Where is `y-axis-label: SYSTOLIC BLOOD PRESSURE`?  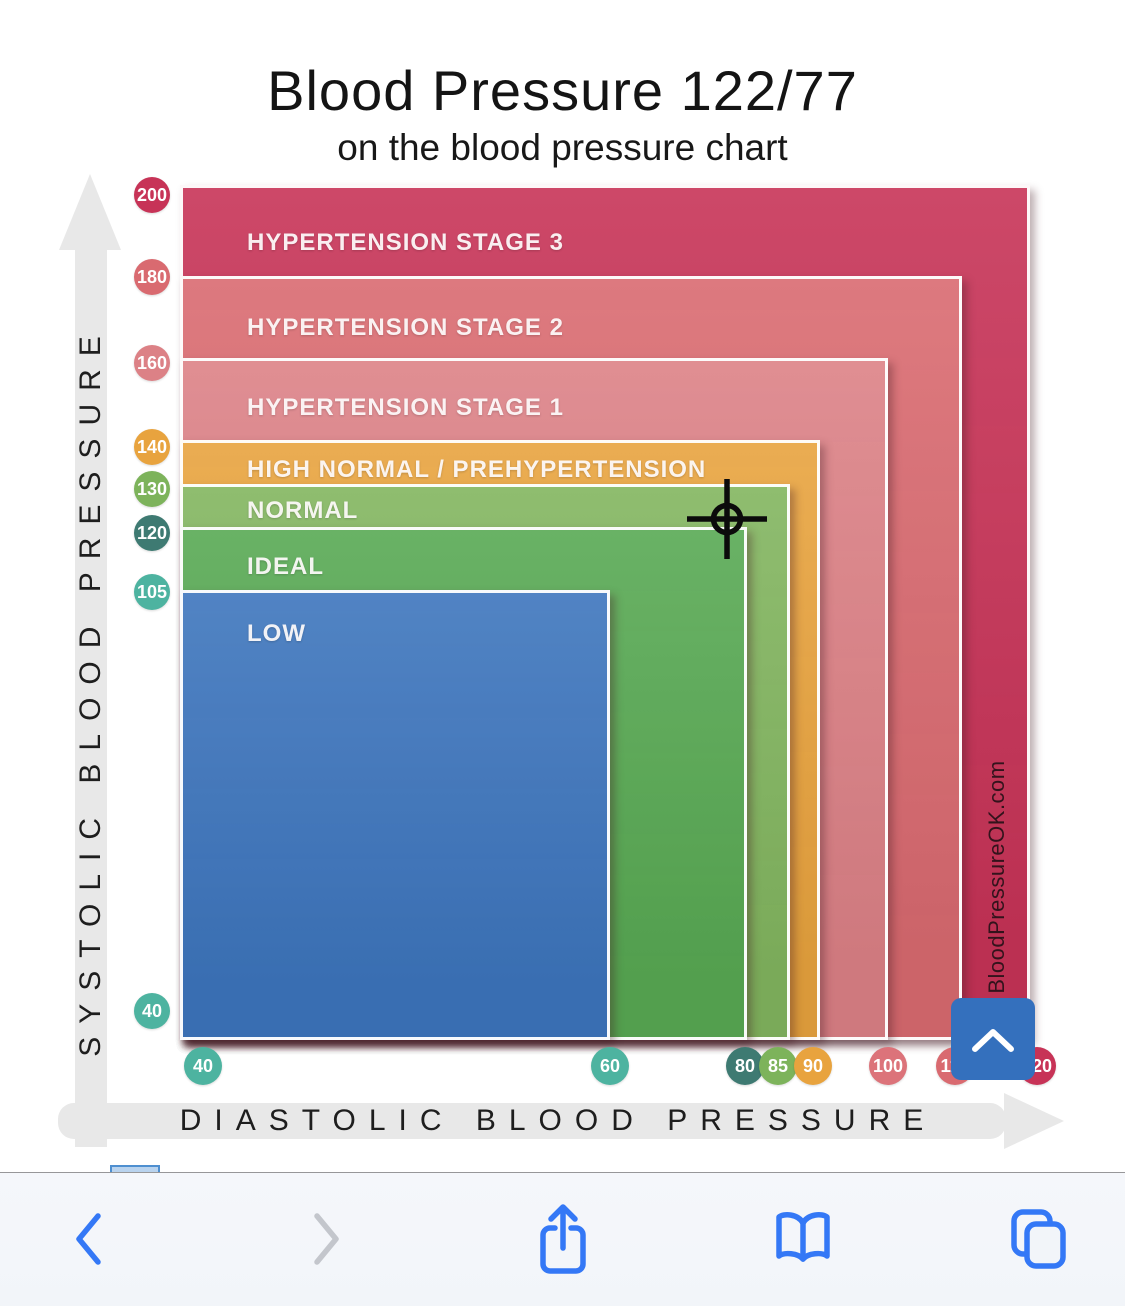
y-axis-label: SYSTOLIC BLOOD PRESSURE is located at coordinates (90, 690).